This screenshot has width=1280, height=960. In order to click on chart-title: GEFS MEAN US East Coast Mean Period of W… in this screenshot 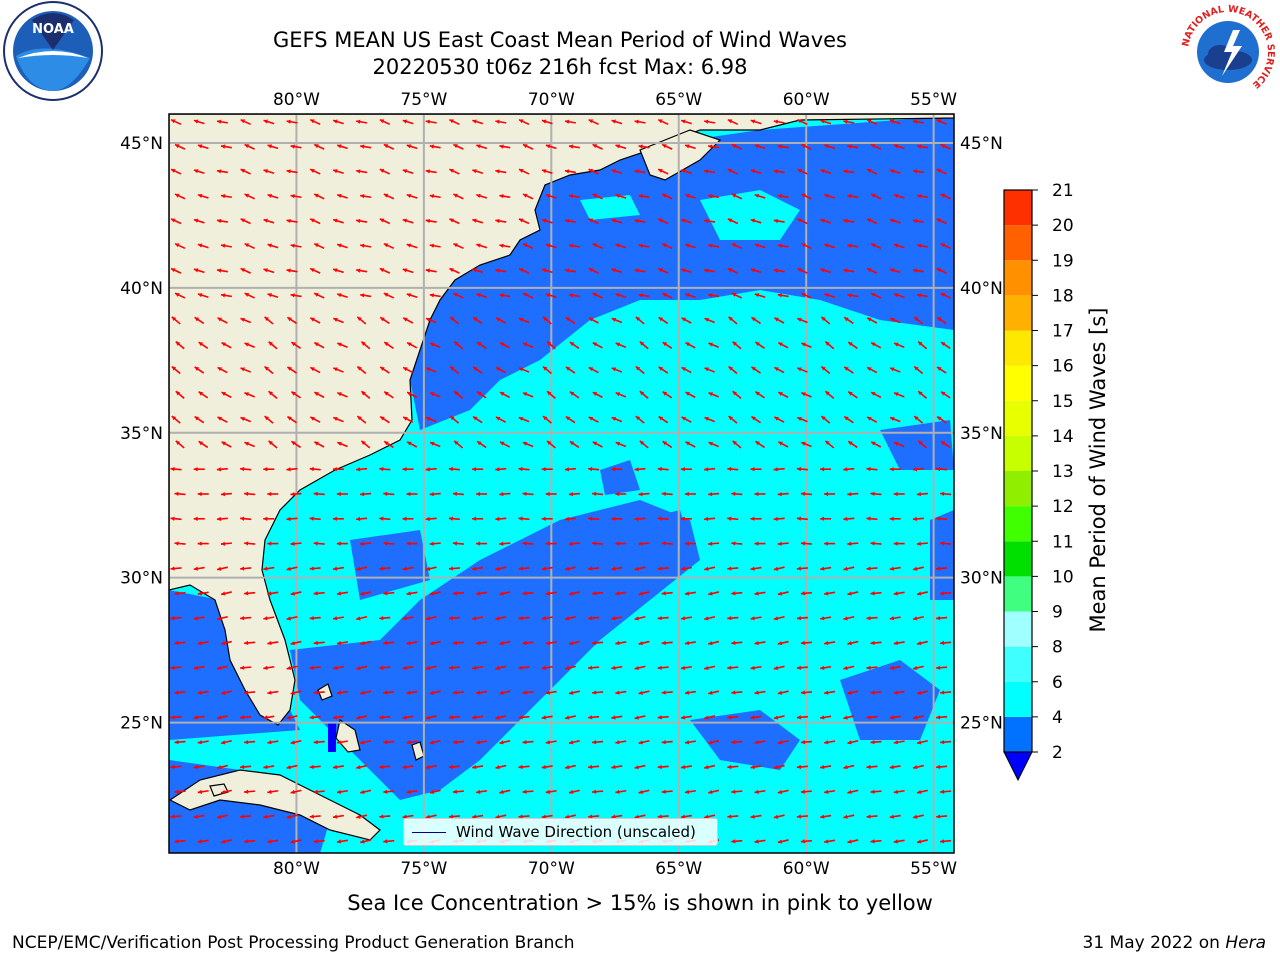, I will do `click(560, 40)`.